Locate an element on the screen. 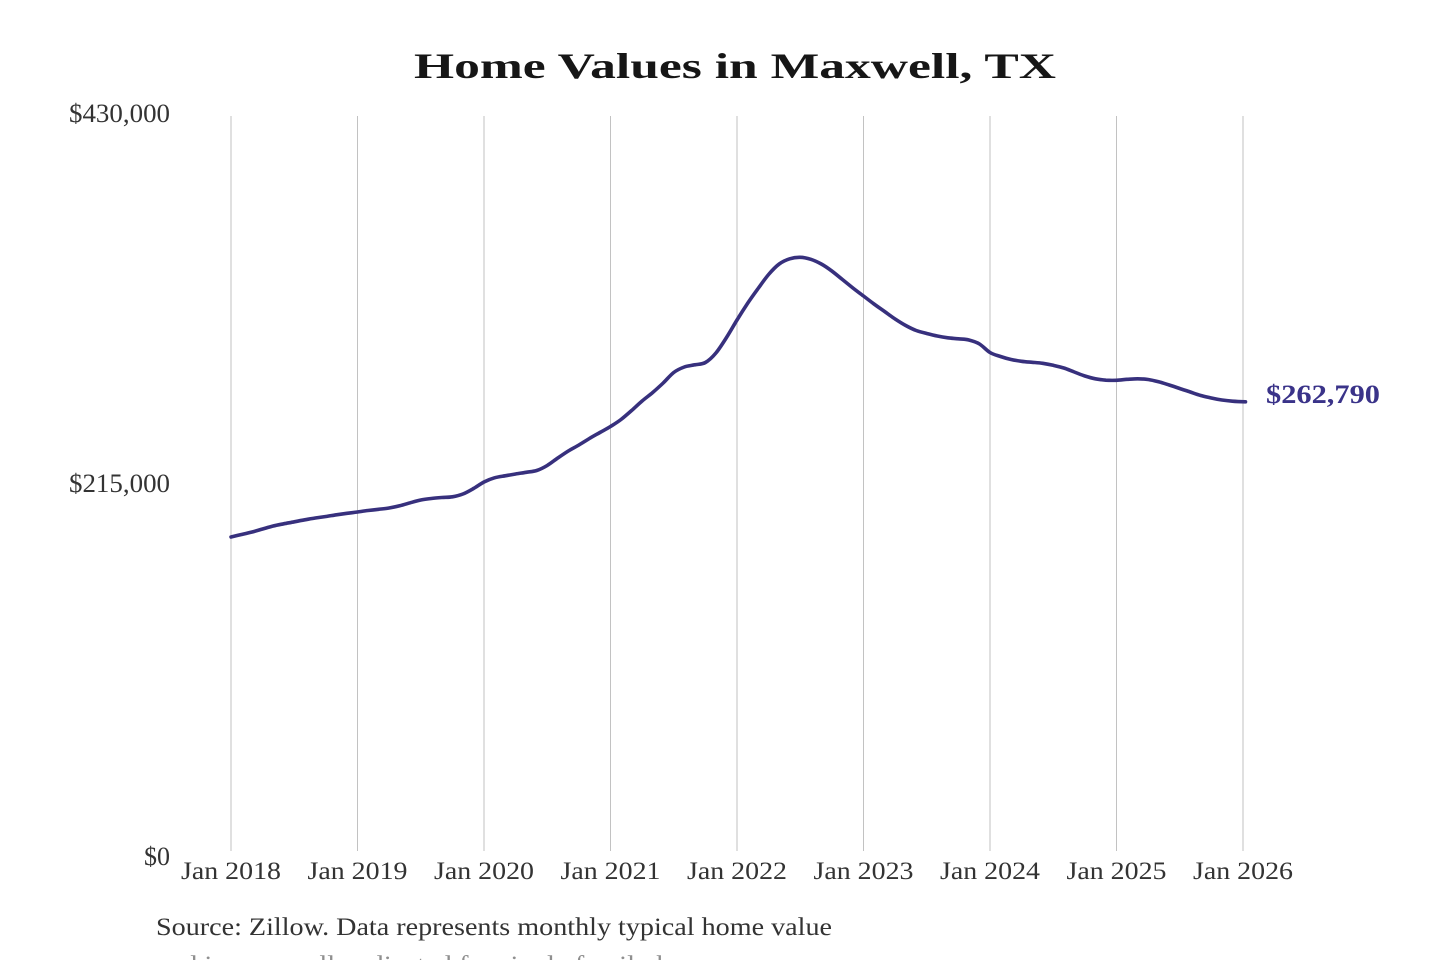 The height and width of the screenshot is (960, 1440). svg-text: Jan 2026 is located at coordinates (1243, 871).